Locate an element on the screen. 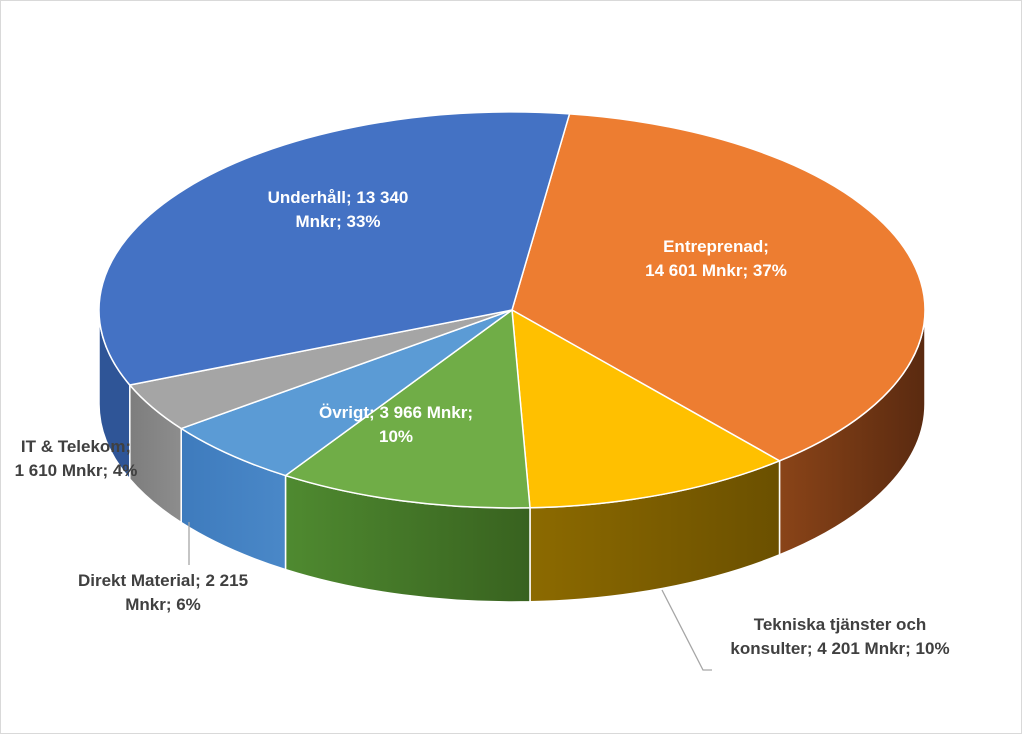  data-label-line: Tekniska tjänster och is located at coordinates (840, 624).